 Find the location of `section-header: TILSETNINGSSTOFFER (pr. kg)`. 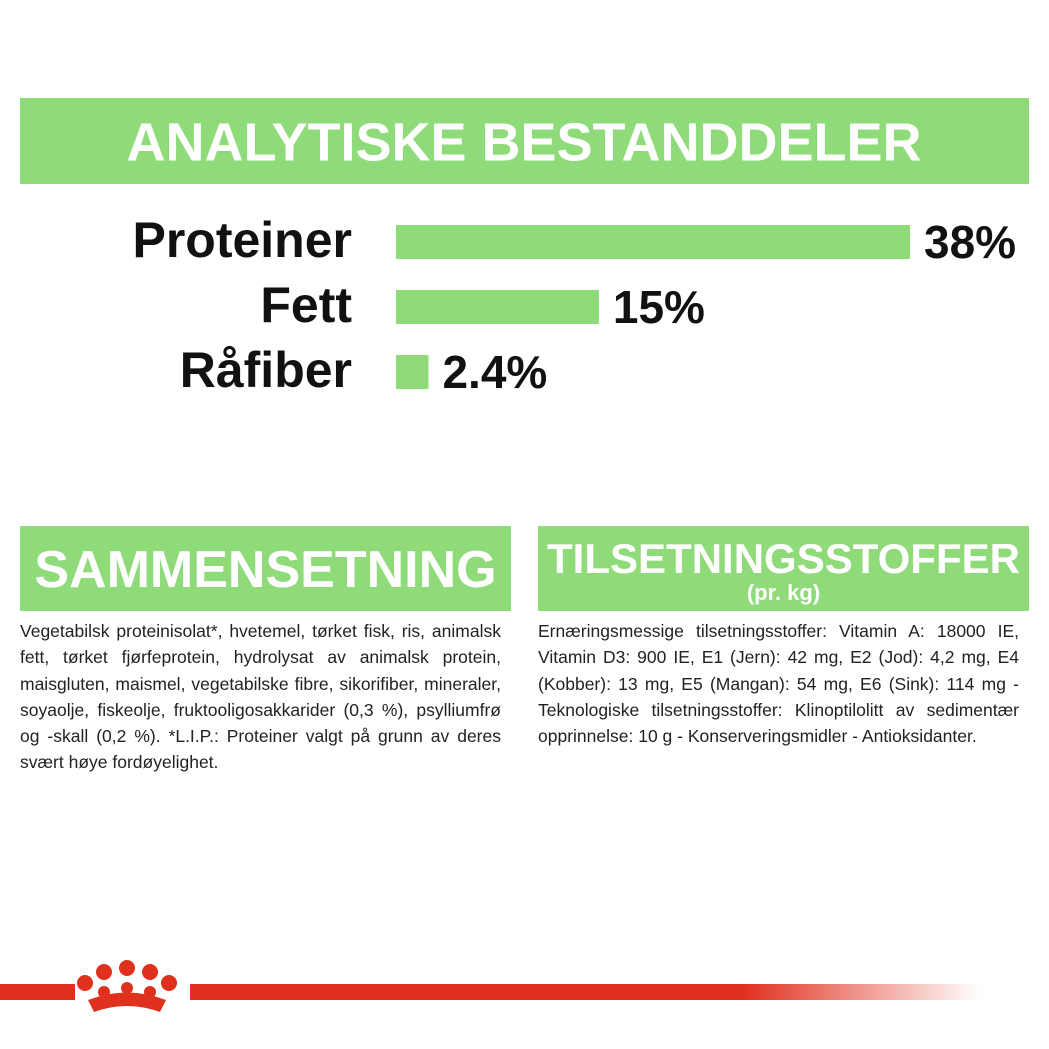

section-header: TILSETNINGSSTOFFER (pr. kg) is located at coordinates (783, 568).